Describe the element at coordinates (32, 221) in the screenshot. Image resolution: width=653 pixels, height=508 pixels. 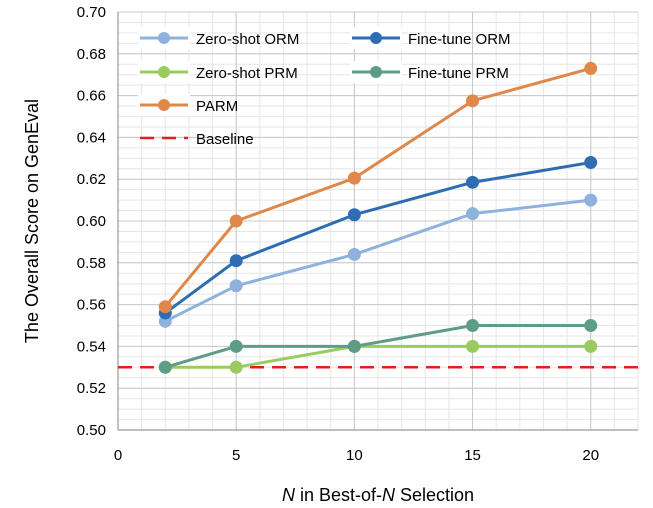
I see `y-axis-title: The Overall Score on GenEval` at that location.